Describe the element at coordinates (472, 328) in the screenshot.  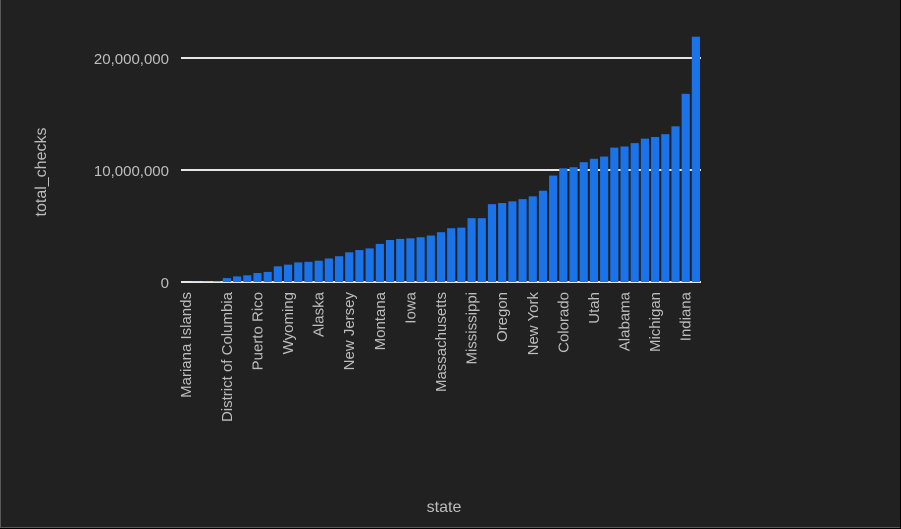
I see `x-tick-label: Mississippi` at that location.